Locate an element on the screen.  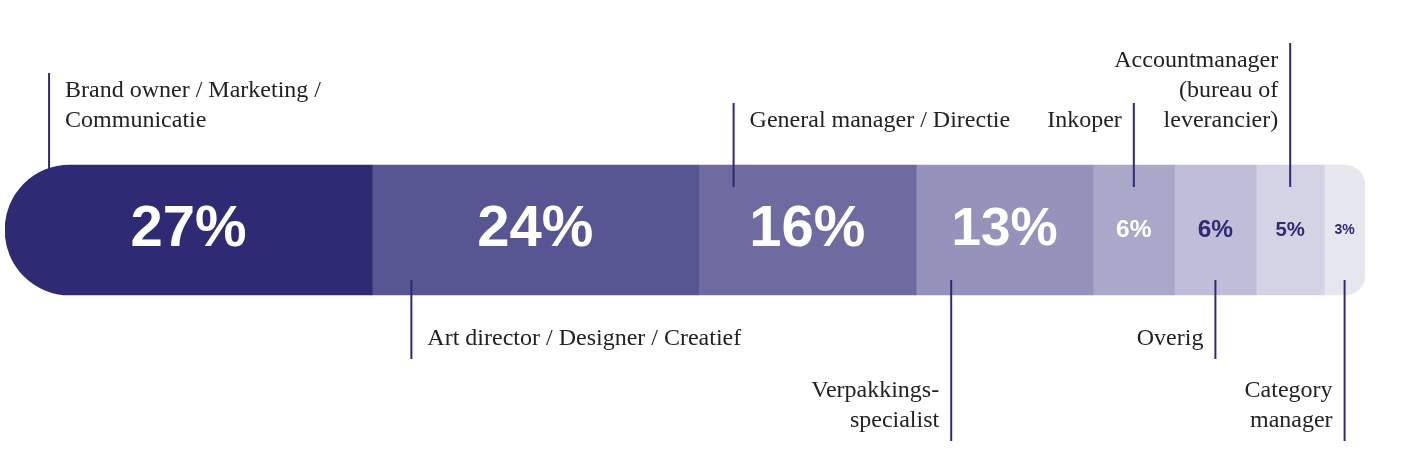
data-label: 27% is located at coordinates (188, 225).